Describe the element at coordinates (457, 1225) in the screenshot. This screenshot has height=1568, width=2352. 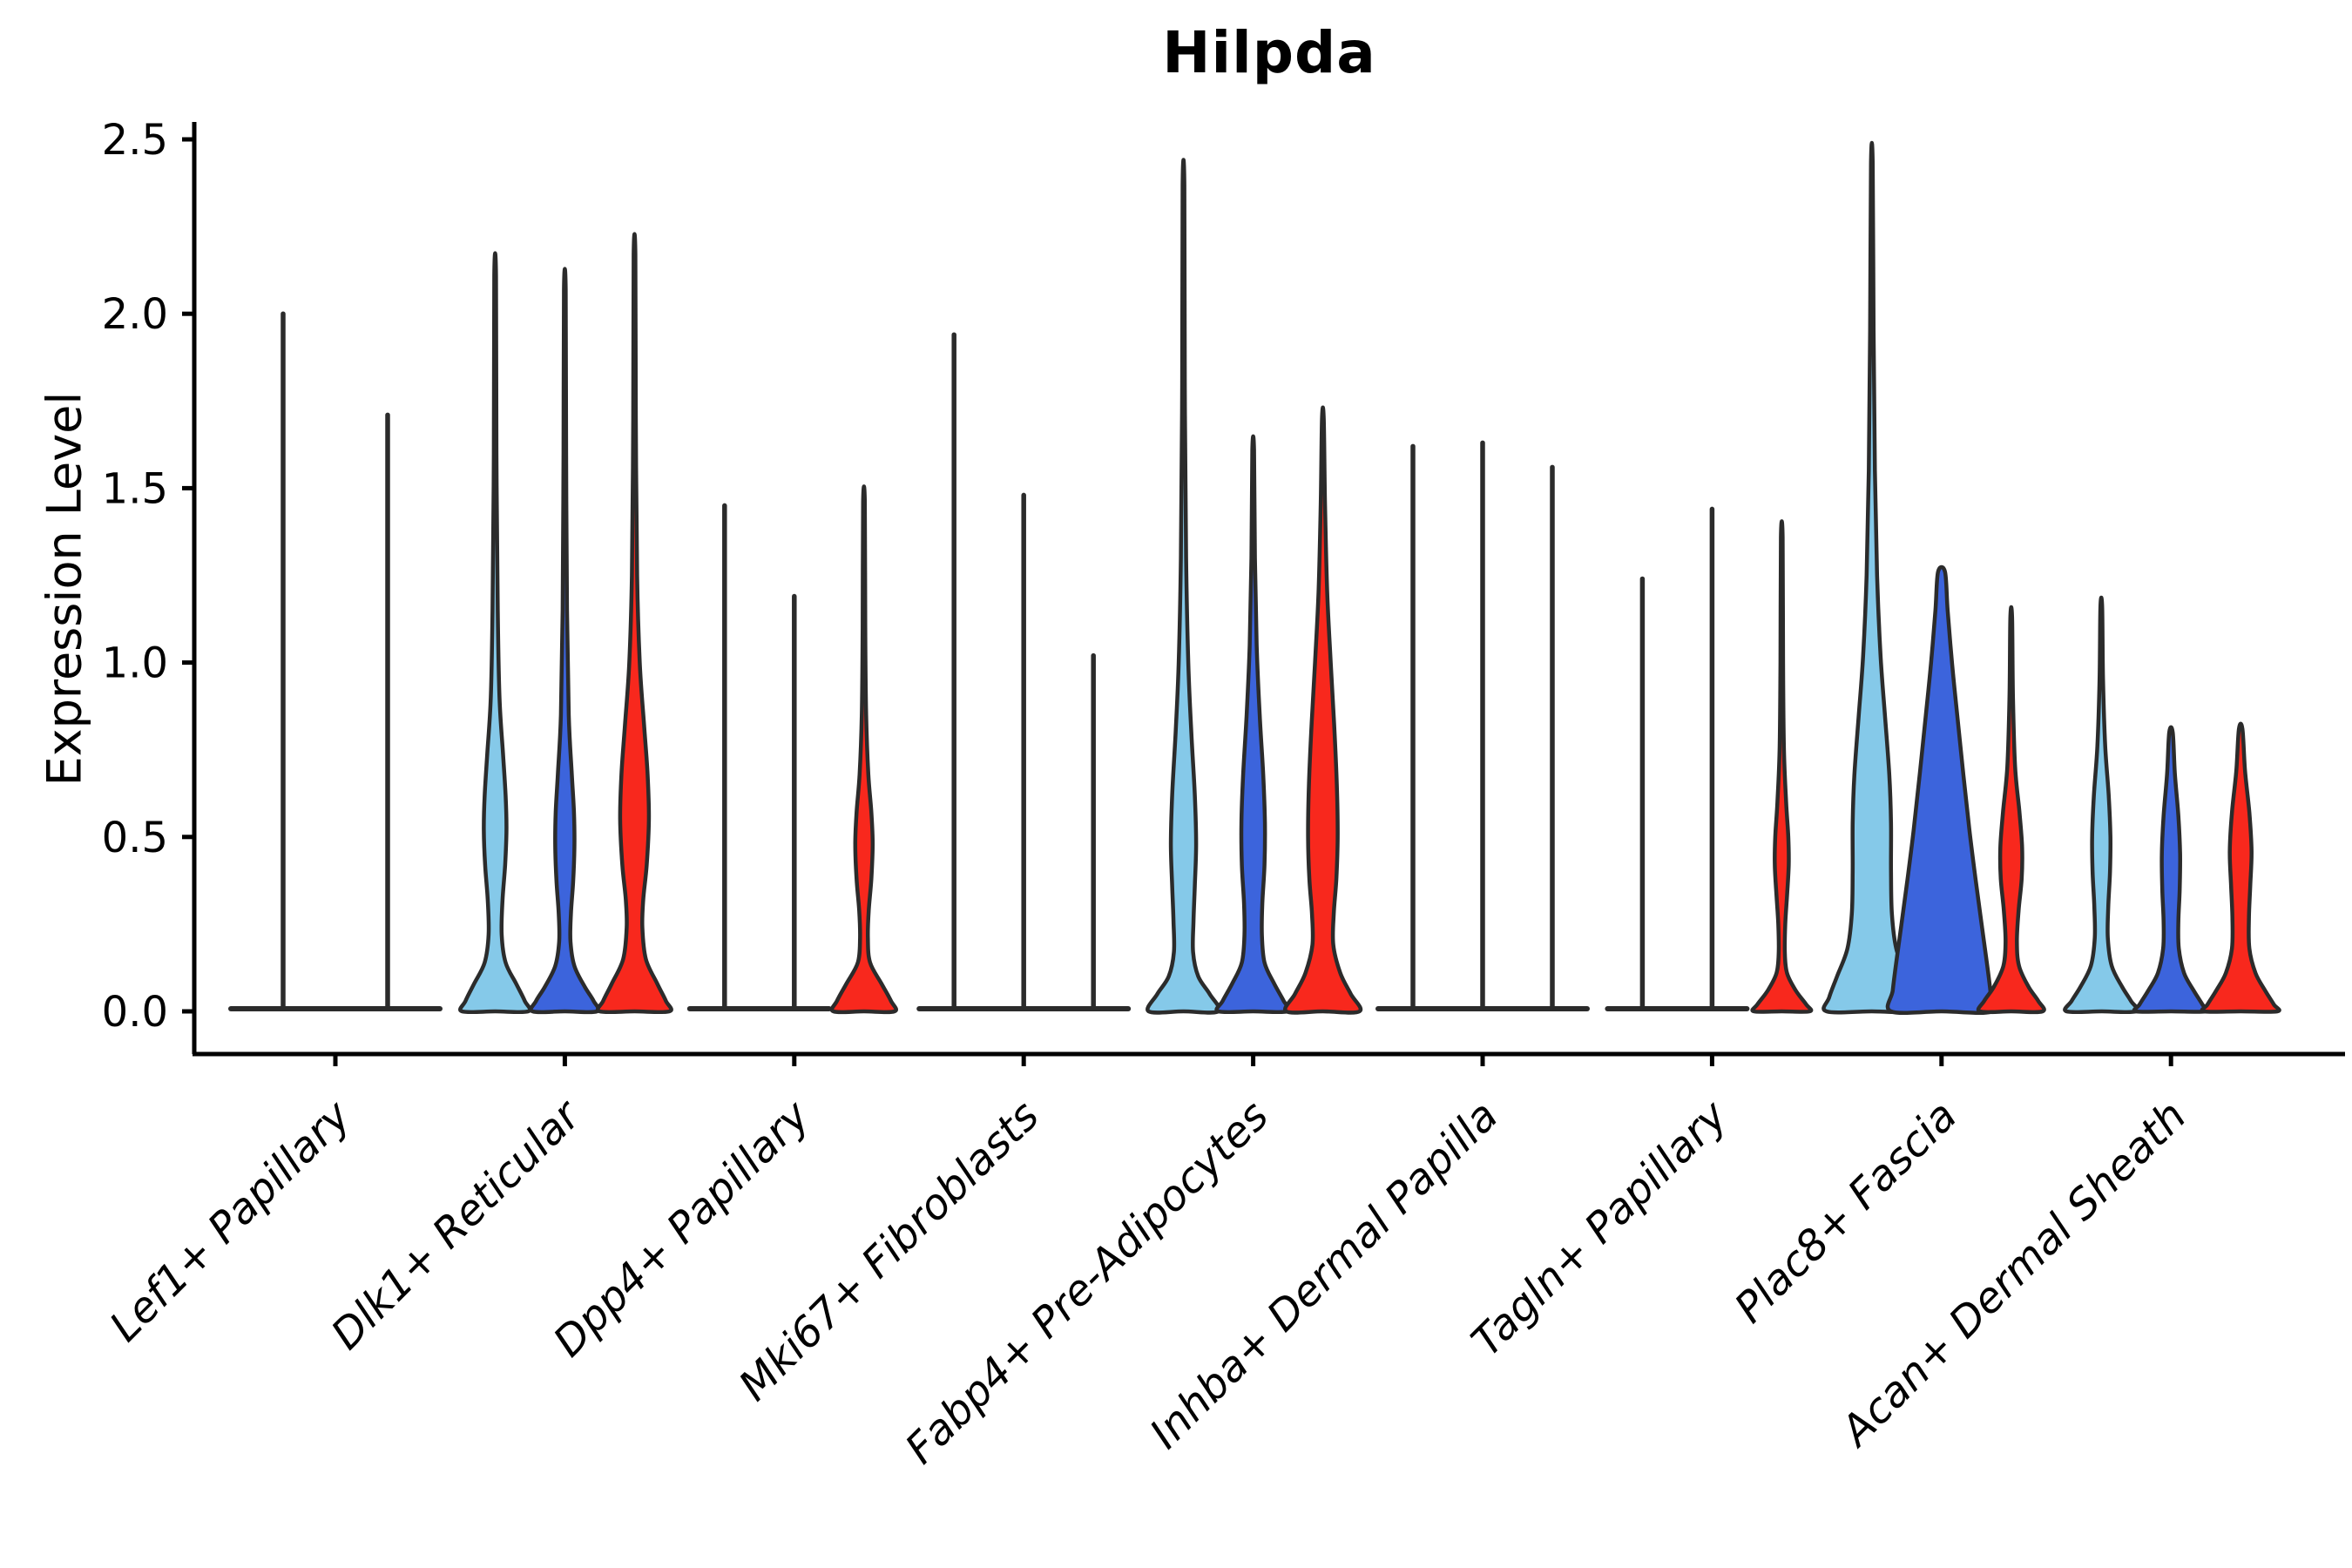
I see `x-tick-label: Dlk1+ Reticular` at that location.